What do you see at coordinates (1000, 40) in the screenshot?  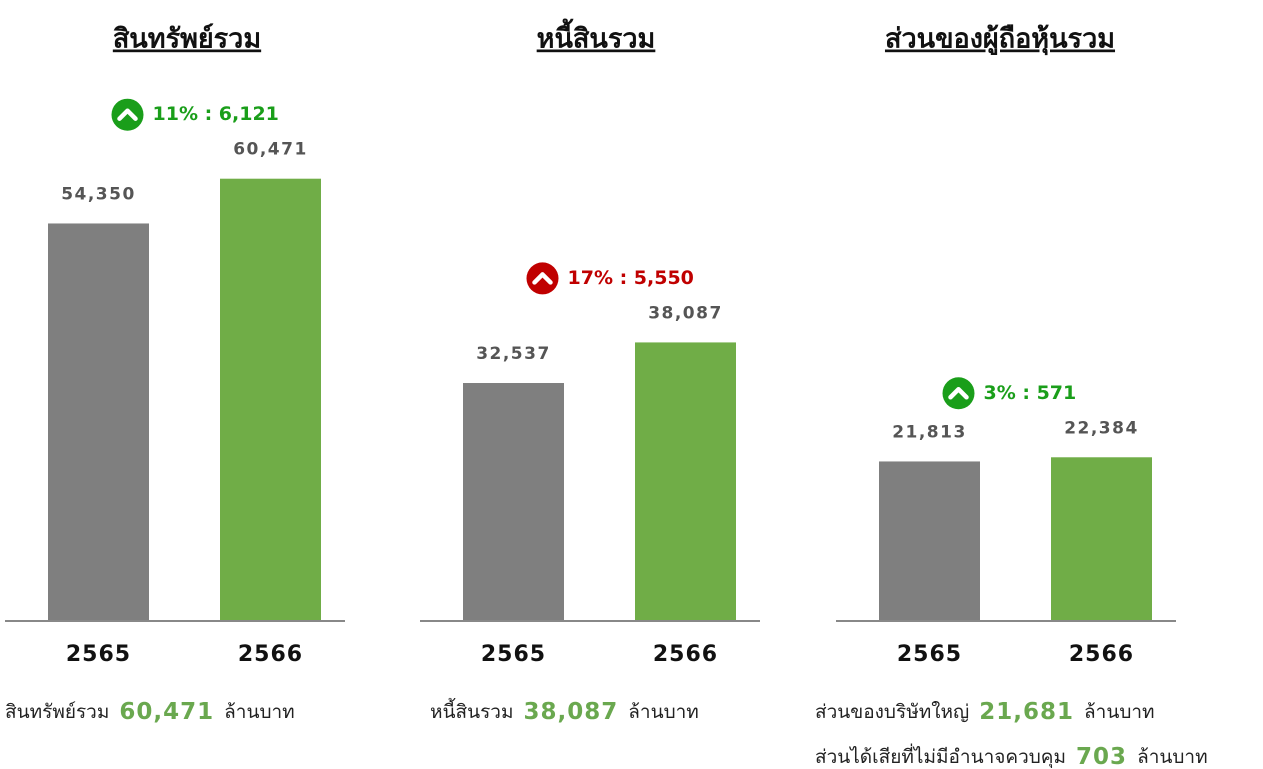 I see `chart-title: ส่วนของผู้ถือหุ้นรวม` at bounding box center [1000, 40].